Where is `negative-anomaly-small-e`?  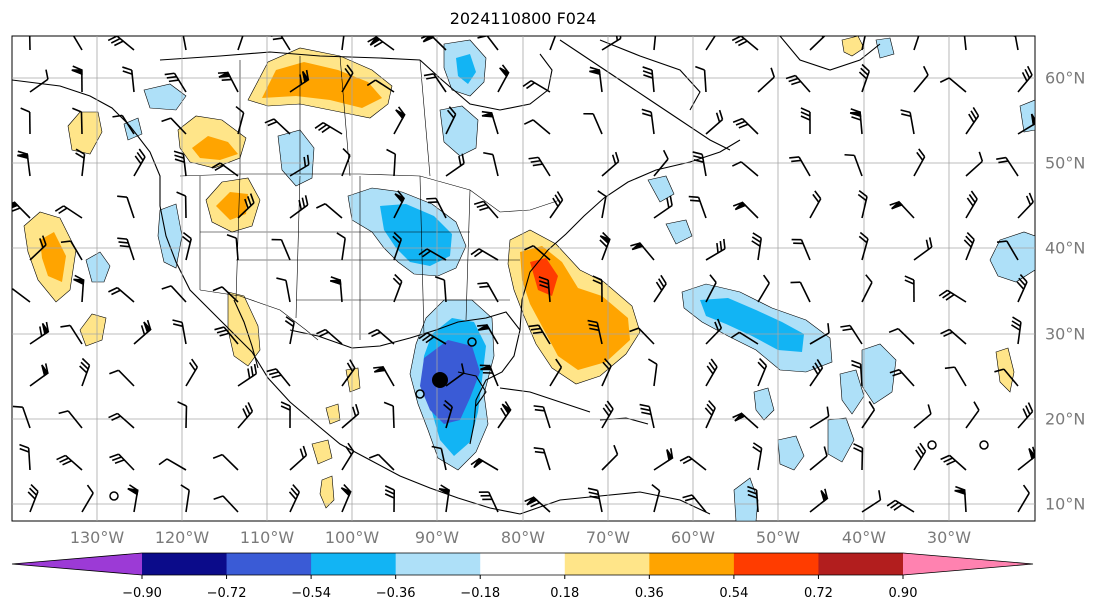
negative-anomaly-small-e is located at coordinates (764, 404).